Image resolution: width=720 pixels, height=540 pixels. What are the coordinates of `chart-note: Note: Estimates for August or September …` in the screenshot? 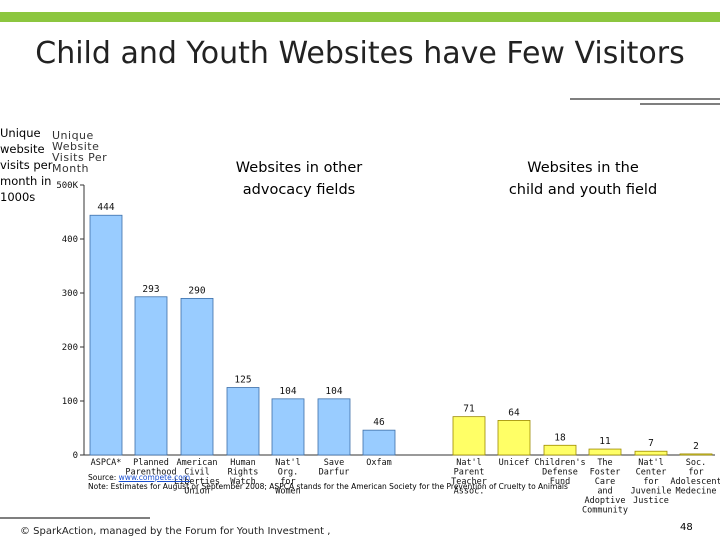 It's located at (328, 486).